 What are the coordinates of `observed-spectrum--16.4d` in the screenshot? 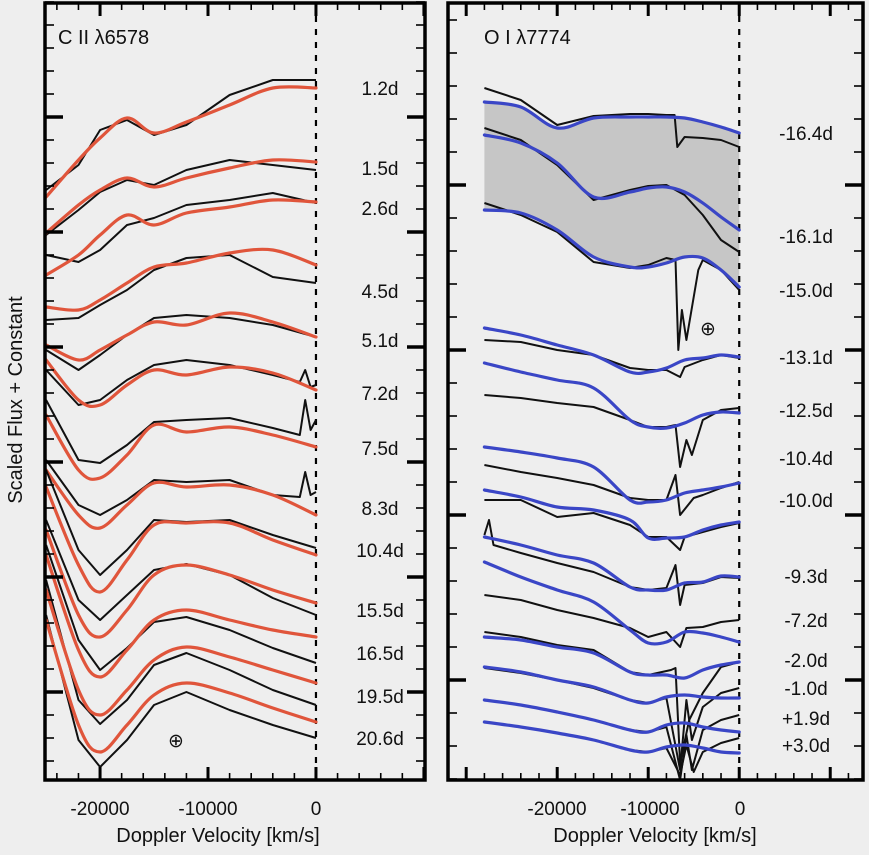 It's located at (612, 117).